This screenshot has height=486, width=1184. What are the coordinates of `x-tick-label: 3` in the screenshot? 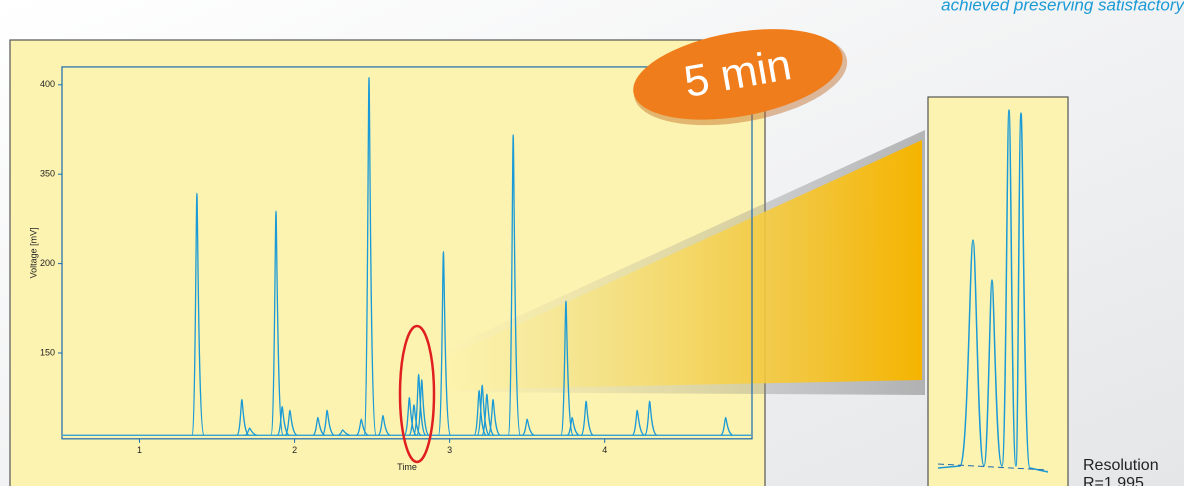 It's located at (449, 450).